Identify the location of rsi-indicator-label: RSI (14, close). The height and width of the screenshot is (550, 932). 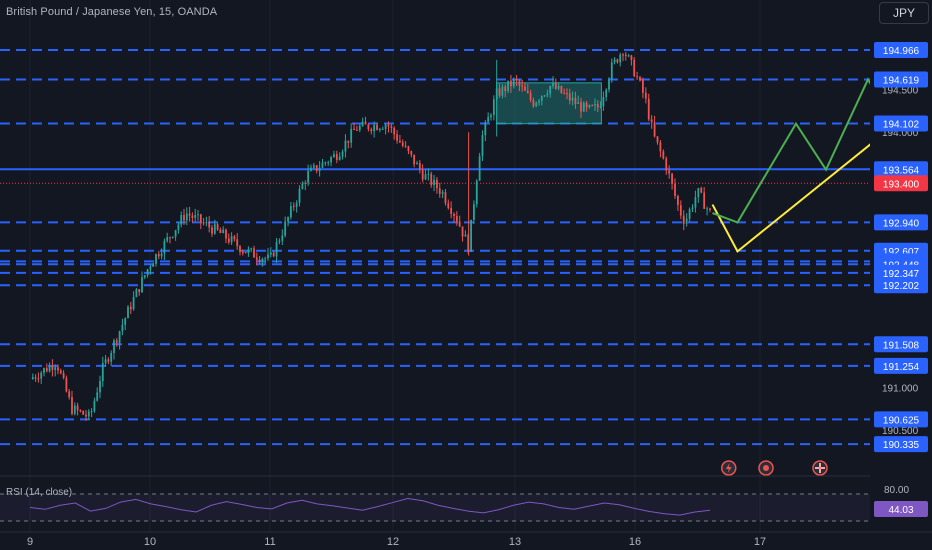
(39, 492).